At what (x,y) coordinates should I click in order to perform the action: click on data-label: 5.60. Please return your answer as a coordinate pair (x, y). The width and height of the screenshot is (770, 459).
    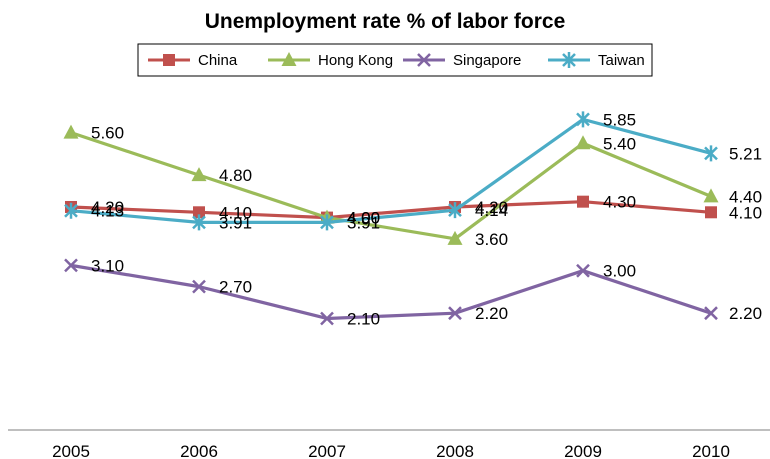
    Looking at the image, I should click on (107, 133).